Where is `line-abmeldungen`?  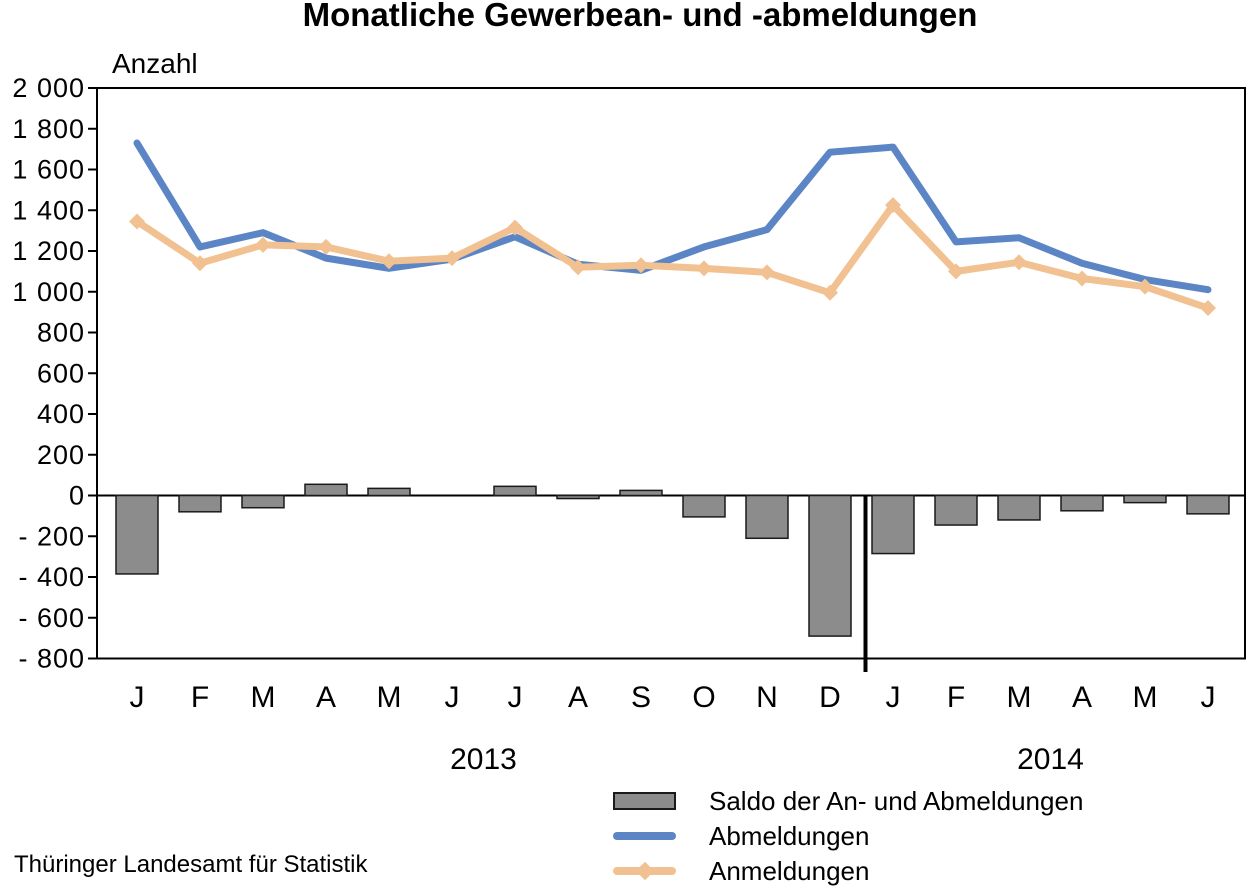 line-abmeldungen is located at coordinates (672, 216).